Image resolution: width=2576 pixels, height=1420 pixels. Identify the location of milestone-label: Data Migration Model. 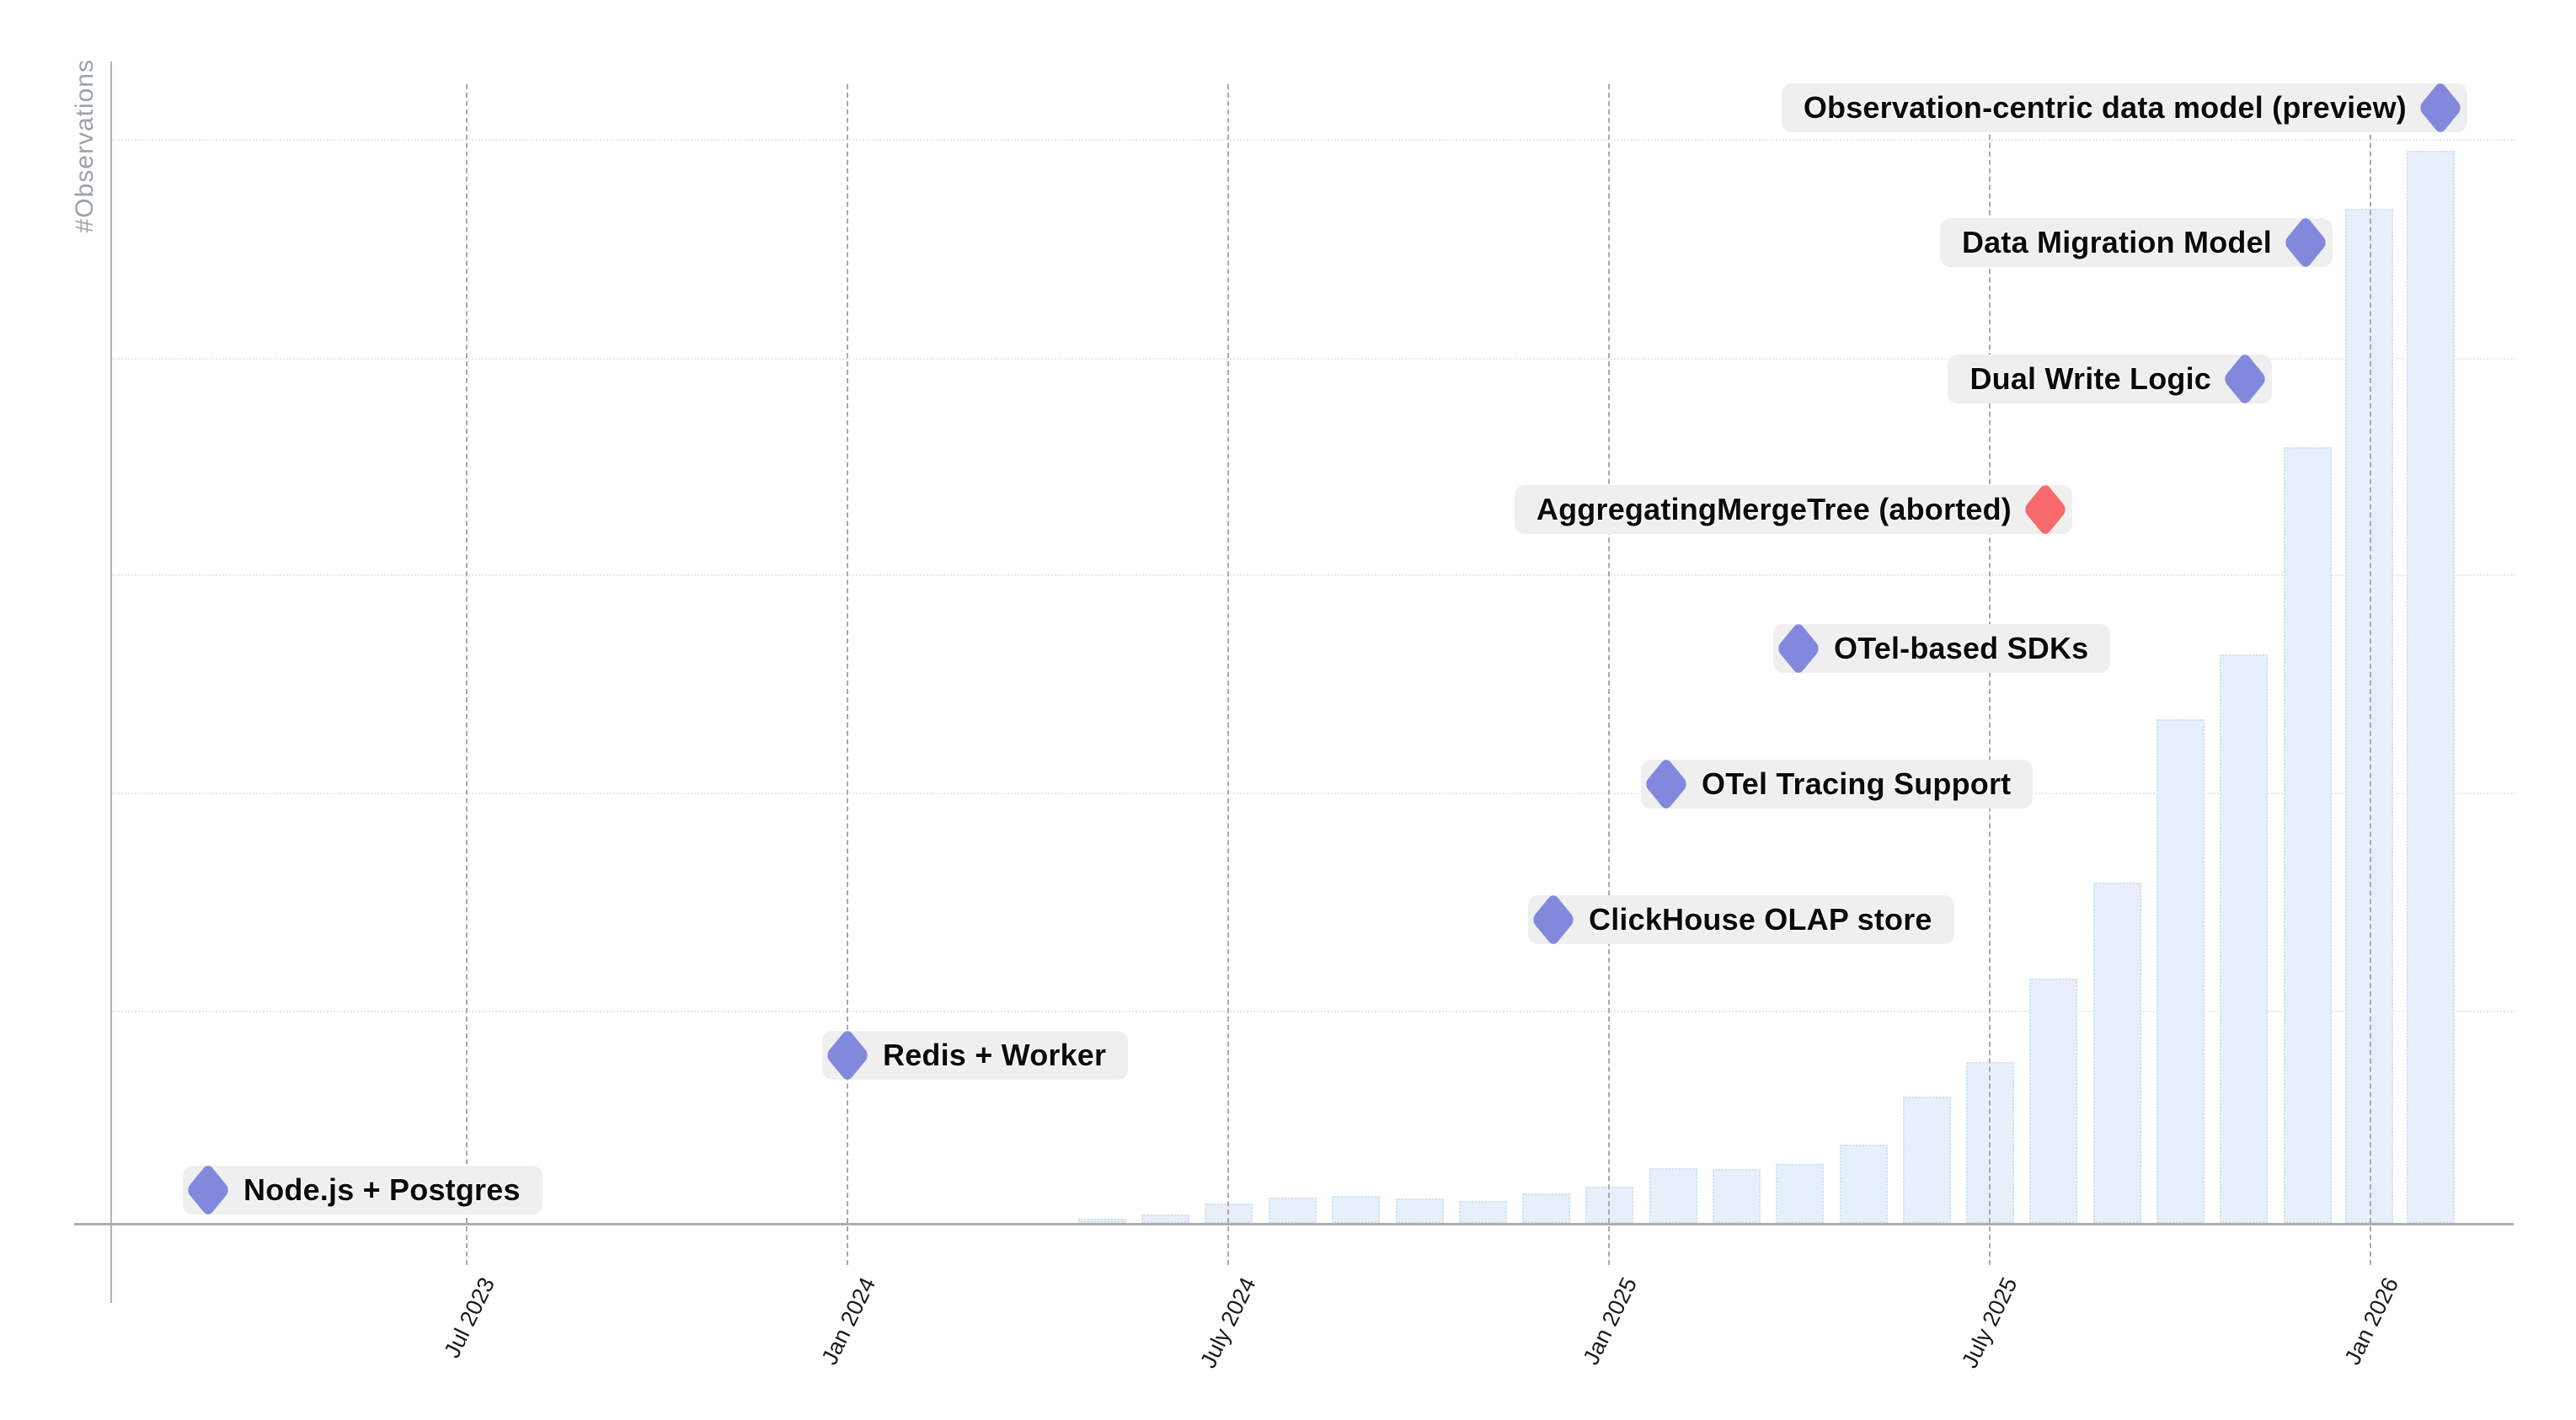
(2116, 242).